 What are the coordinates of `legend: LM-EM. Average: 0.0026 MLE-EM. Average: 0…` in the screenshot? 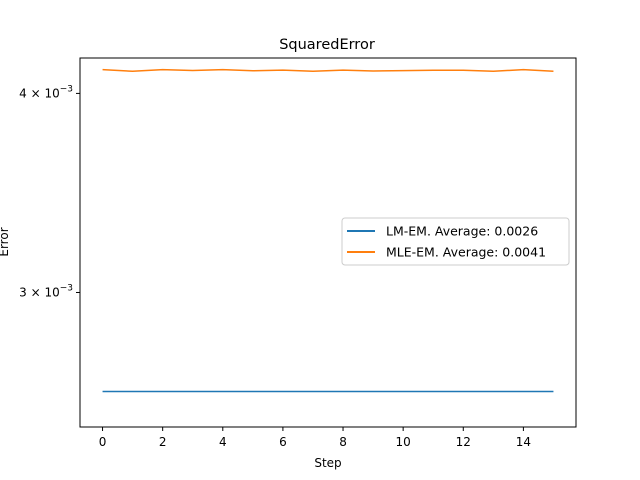 It's located at (455, 241).